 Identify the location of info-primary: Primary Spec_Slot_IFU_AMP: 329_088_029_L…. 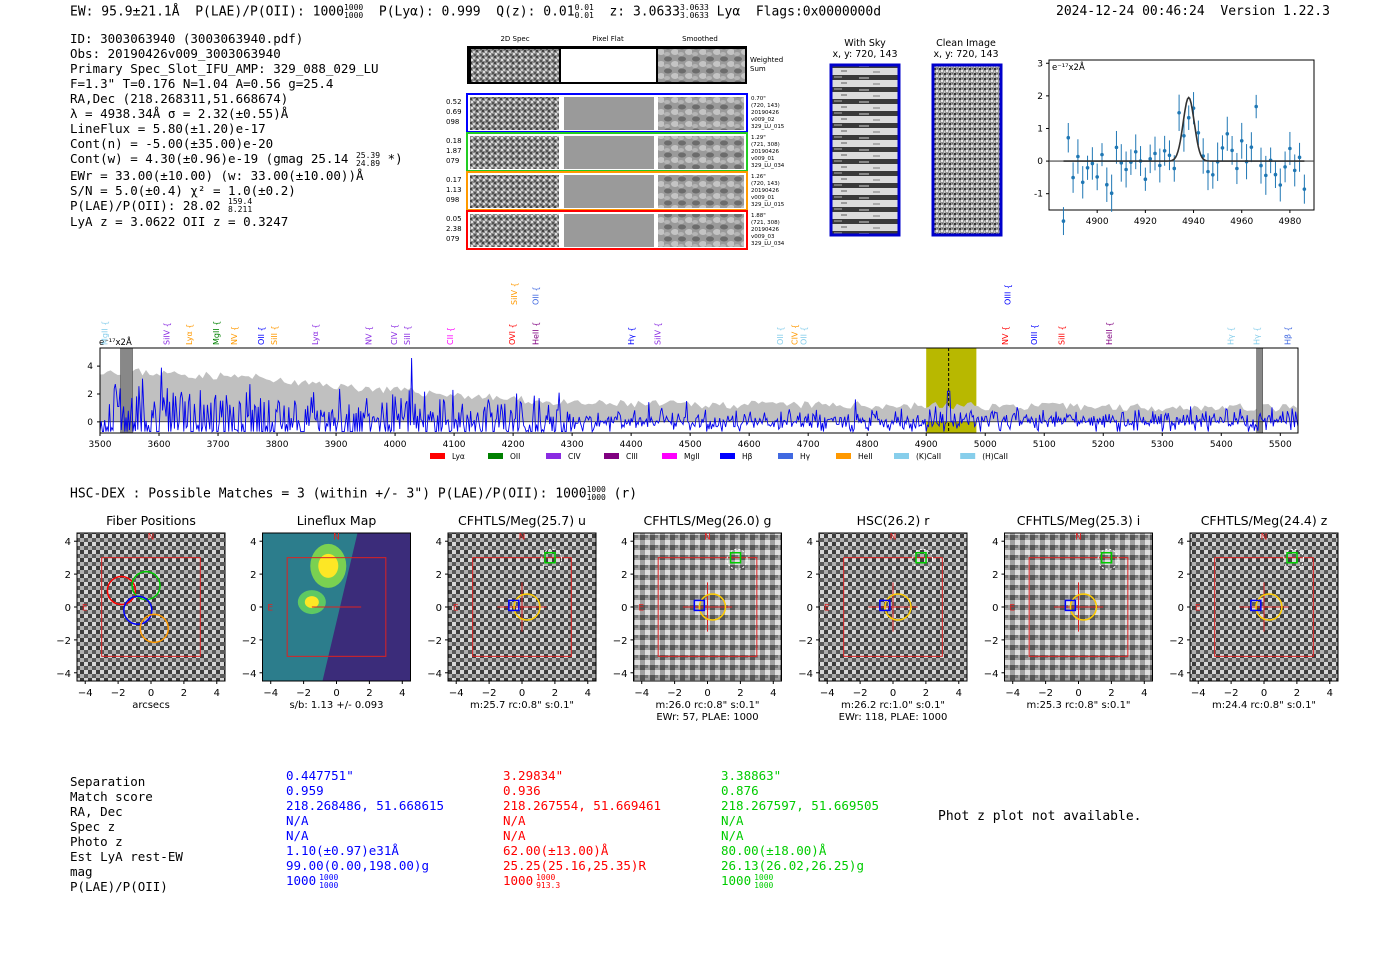
(224, 68).